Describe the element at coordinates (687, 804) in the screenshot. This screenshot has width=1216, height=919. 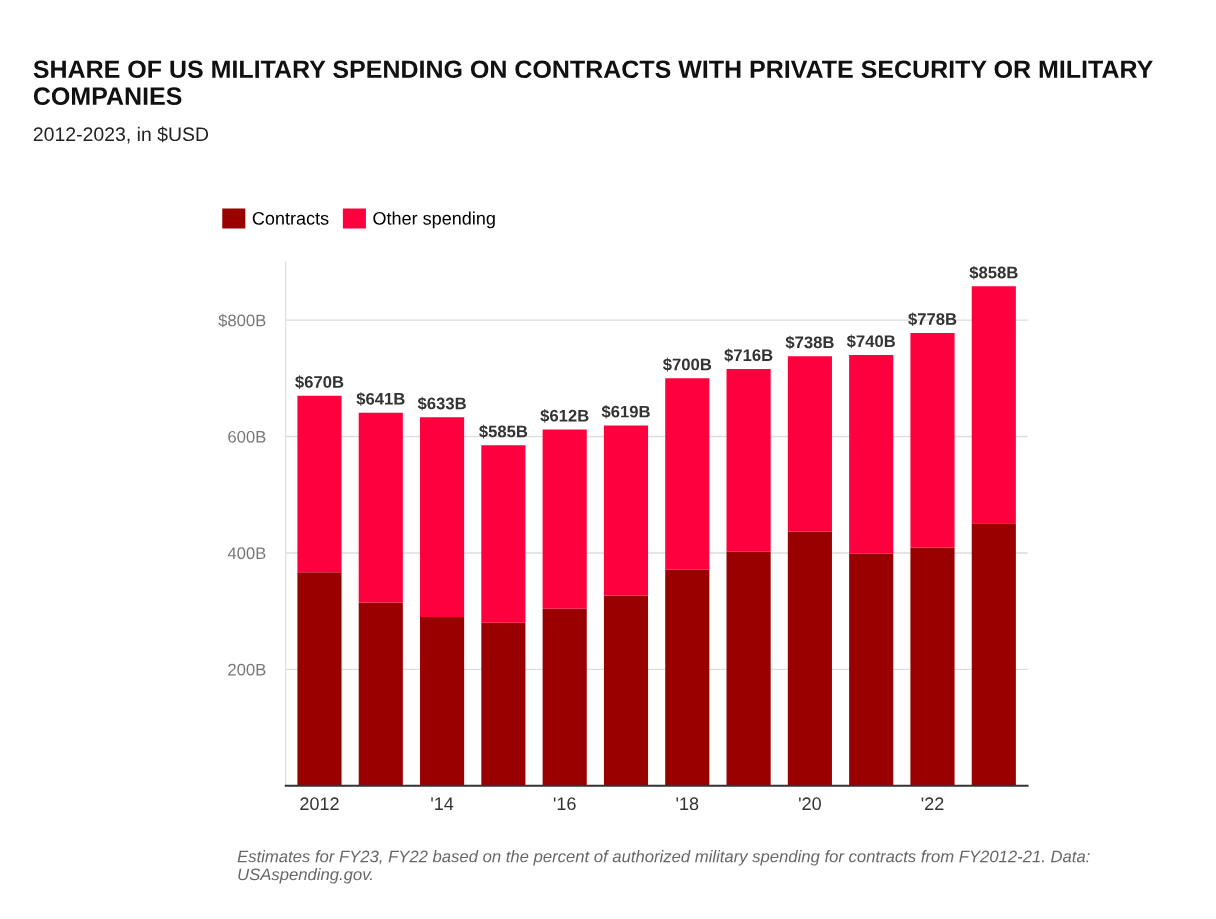
I see `x-tick-label: '18` at that location.